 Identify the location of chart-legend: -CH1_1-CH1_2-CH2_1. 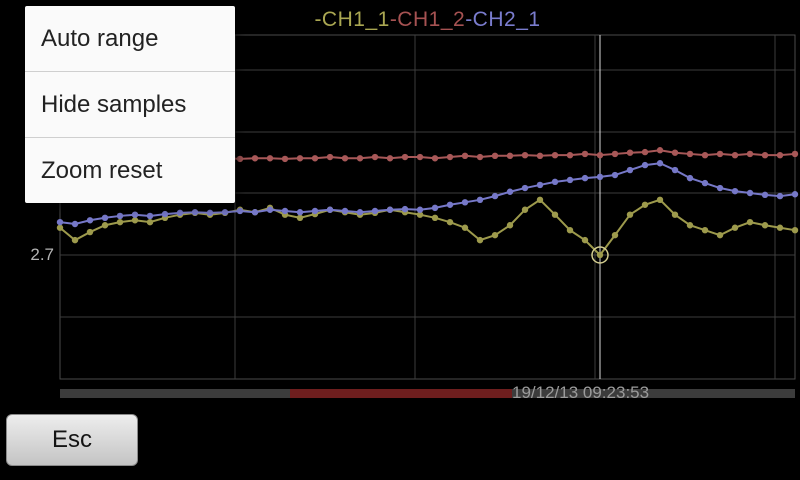
(427, 20).